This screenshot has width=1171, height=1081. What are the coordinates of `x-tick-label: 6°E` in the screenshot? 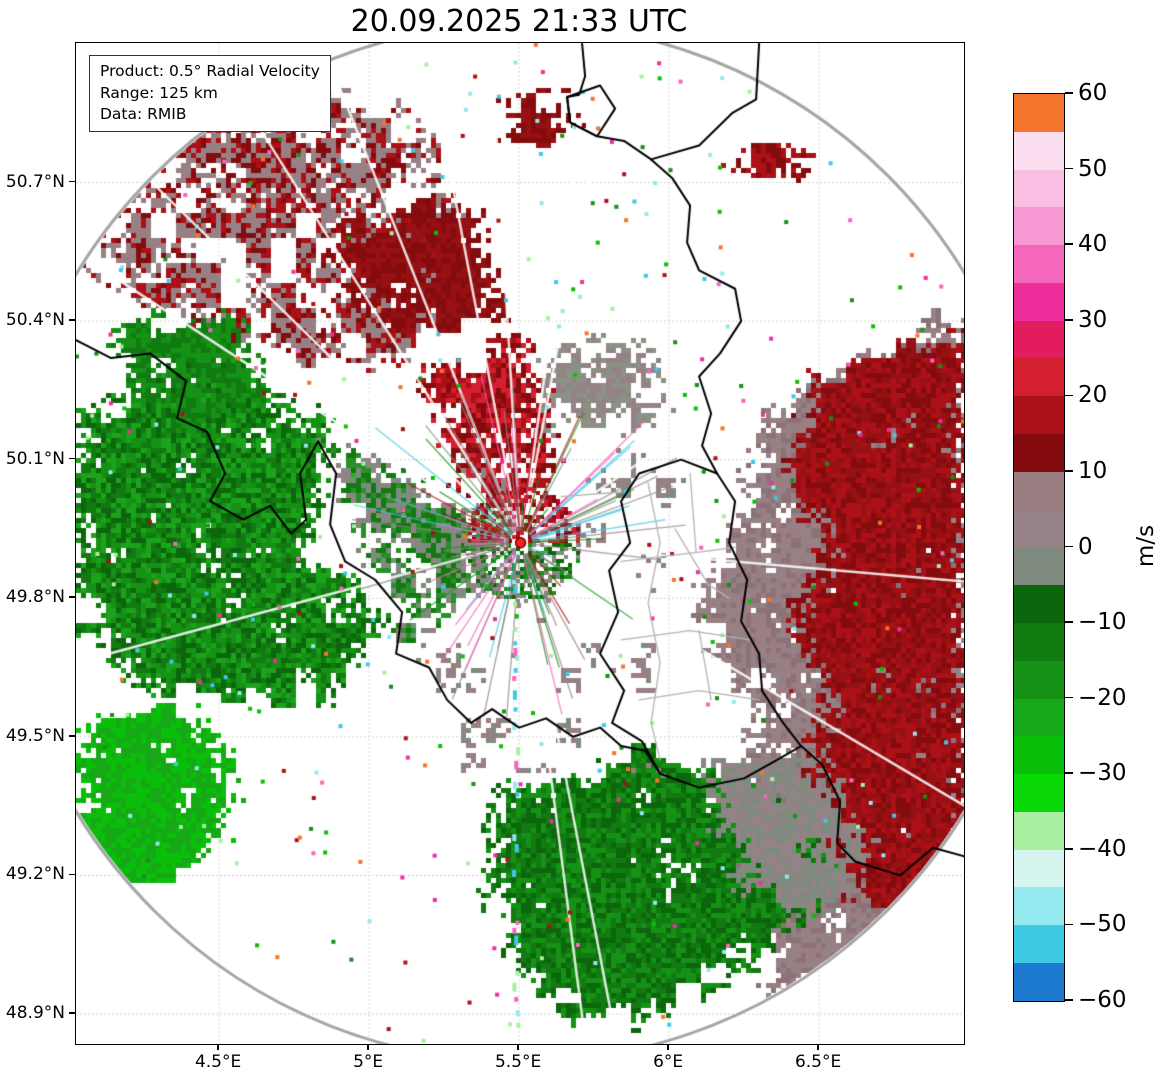 It's located at (668, 1062).